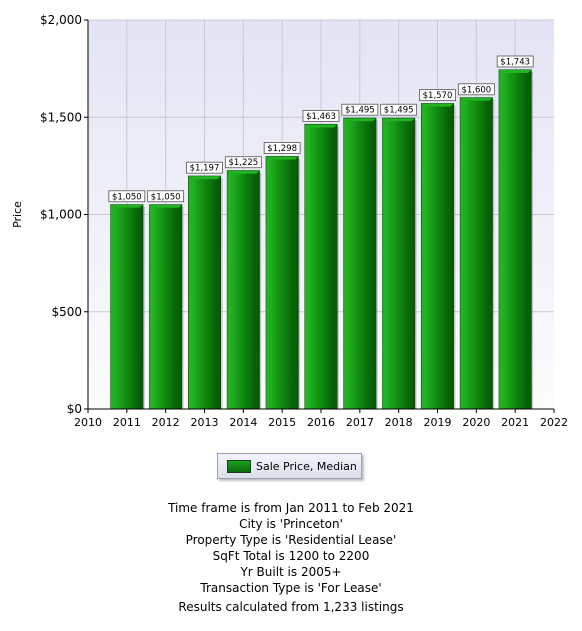 The height and width of the screenshot is (631, 582). Describe the element at coordinates (554, 422) in the screenshot. I see `x-tick-label: 2022` at that location.